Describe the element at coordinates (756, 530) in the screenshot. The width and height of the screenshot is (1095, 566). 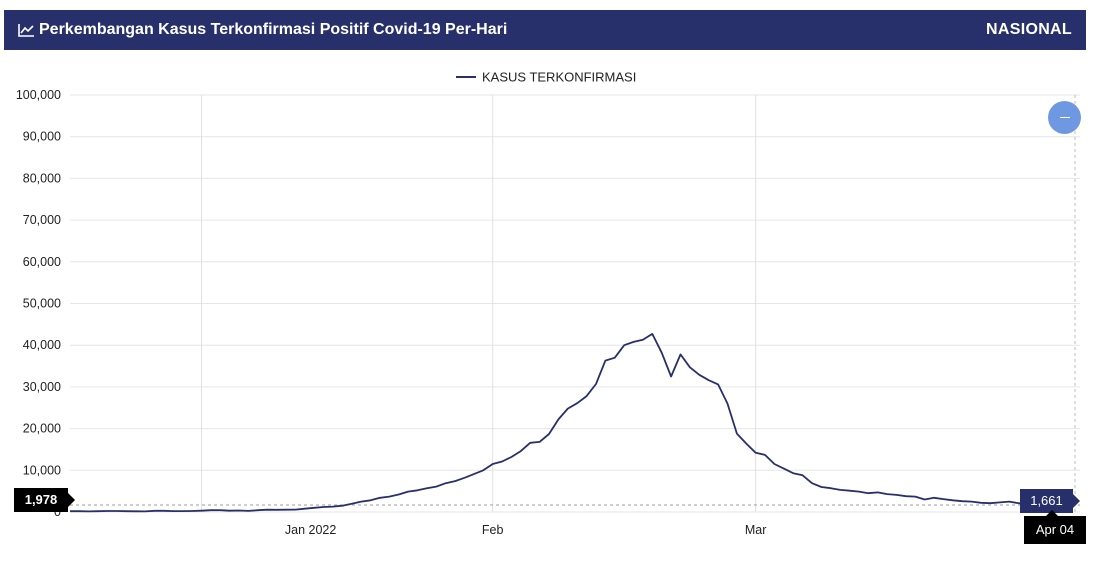
I see `x-tick-label: Mar` at that location.